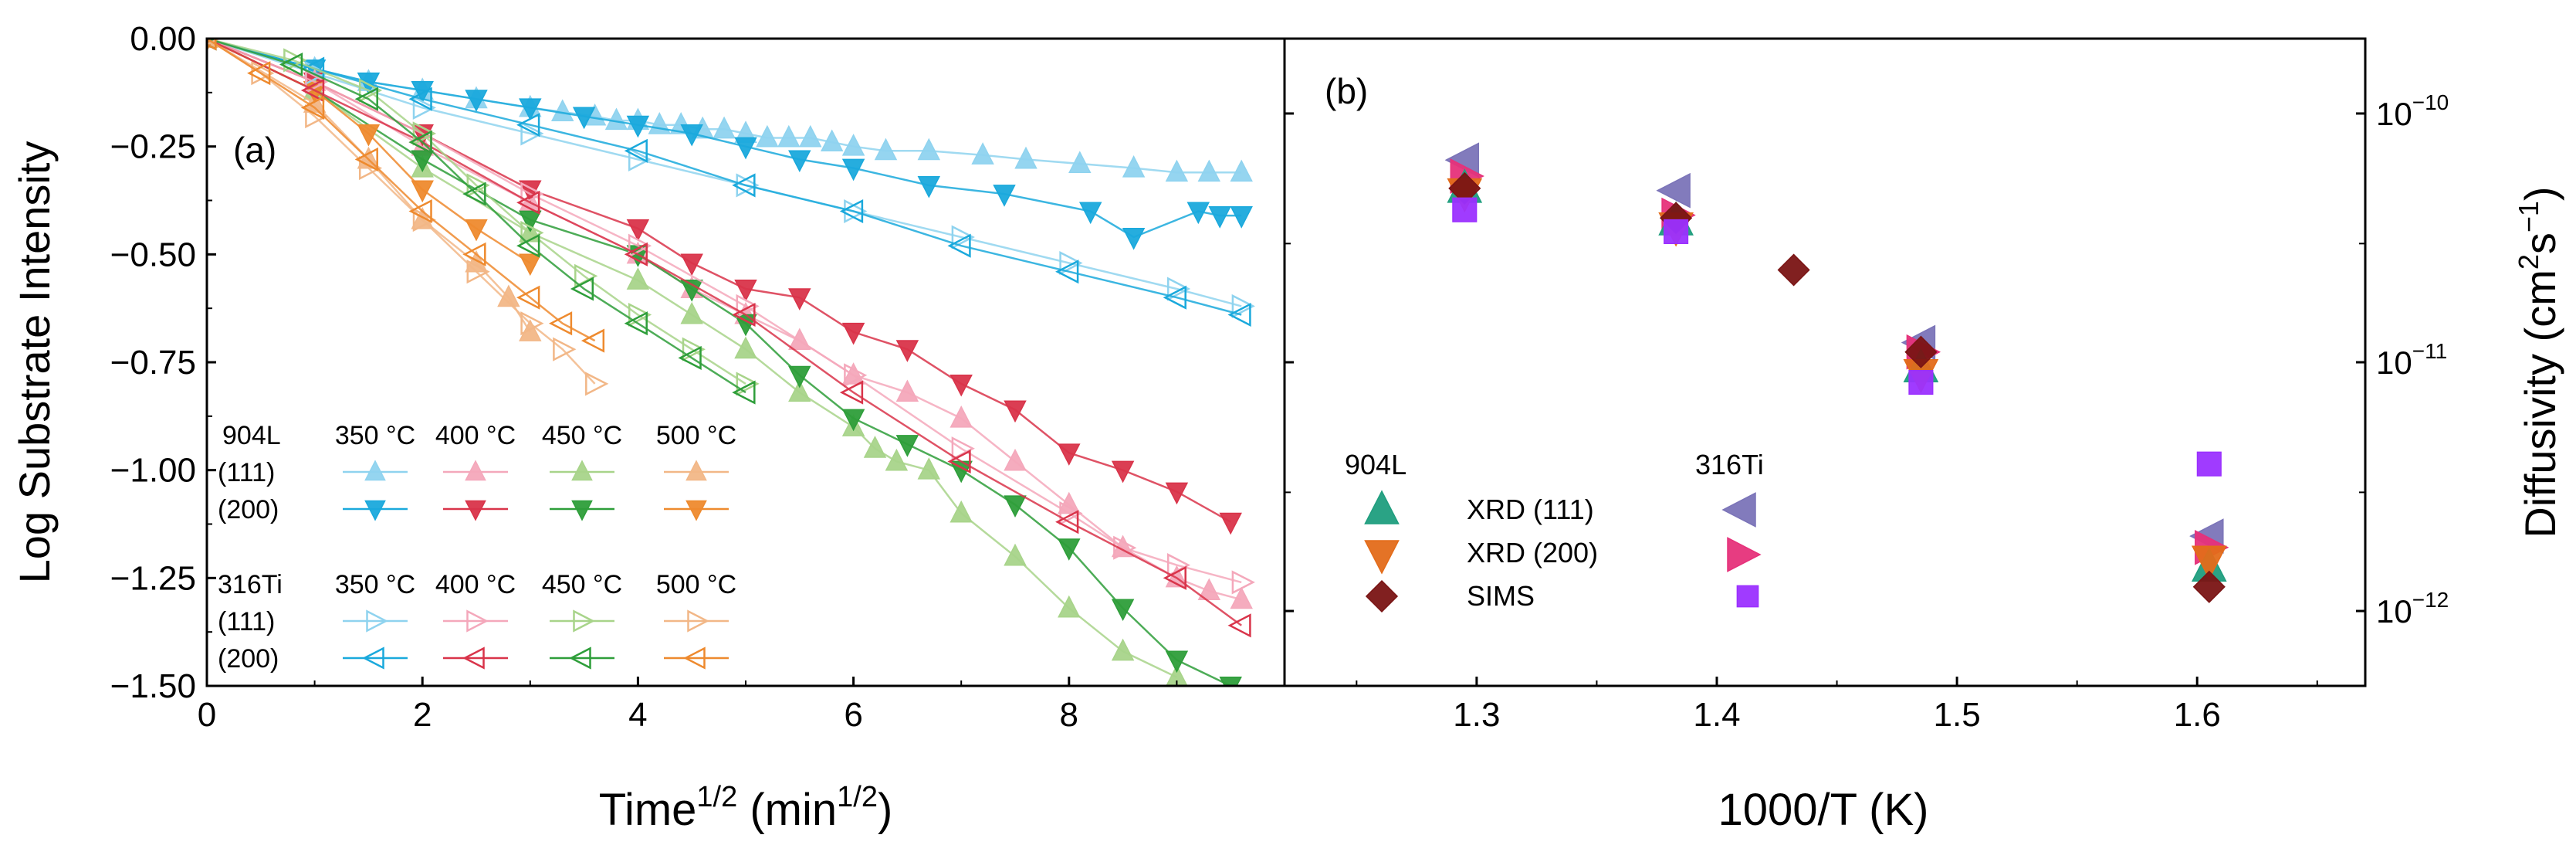 The height and width of the screenshot is (845, 2576). I want to click on legend-a-material-904l: 904L, so click(251, 435).